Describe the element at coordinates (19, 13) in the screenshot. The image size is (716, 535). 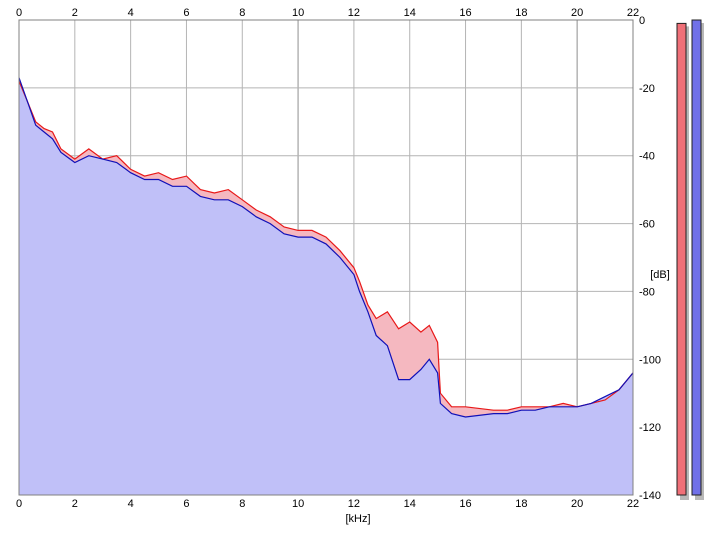
I see `x-tick-label-top: 0` at that location.